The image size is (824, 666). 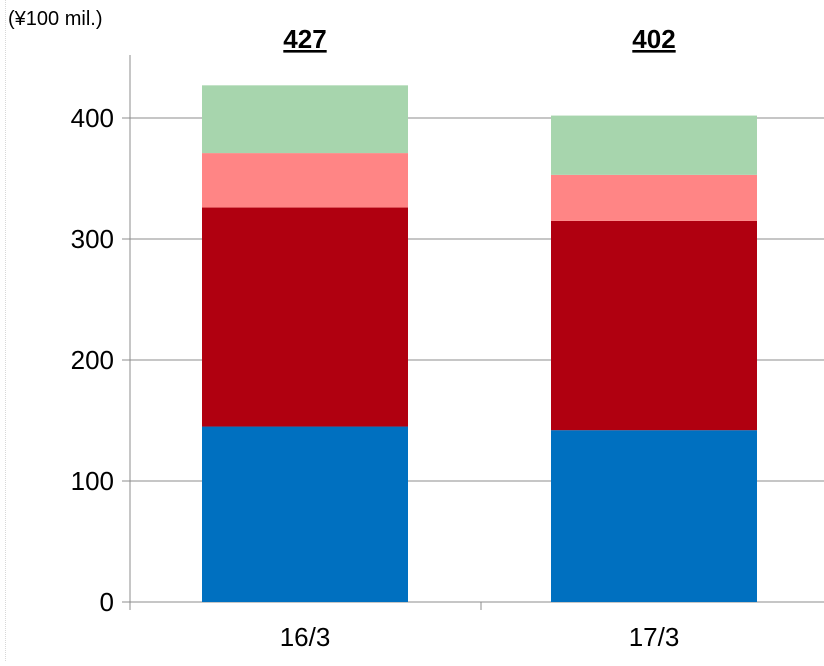 I want to click on bar-segment-17-3-s0, so click(x=654, y=516).